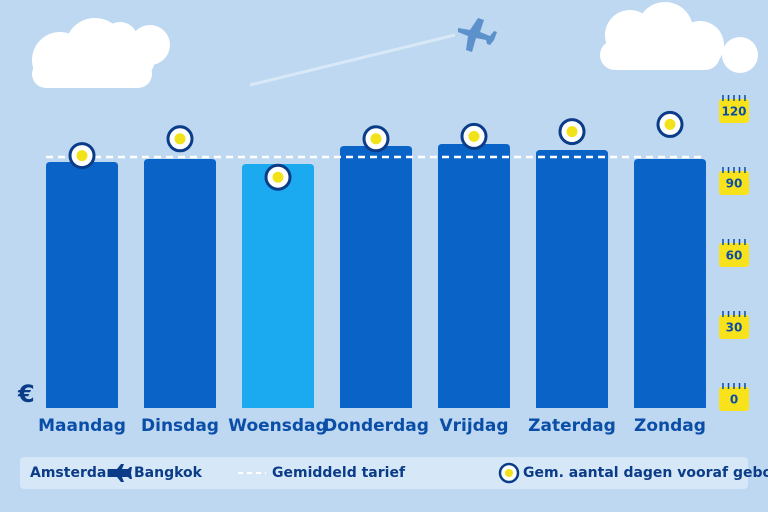 The height and width of the screenshot is (512, 768). I want to click on legend-days: Gem. aantal dagen vooraf geboekt, so click(645, 473).